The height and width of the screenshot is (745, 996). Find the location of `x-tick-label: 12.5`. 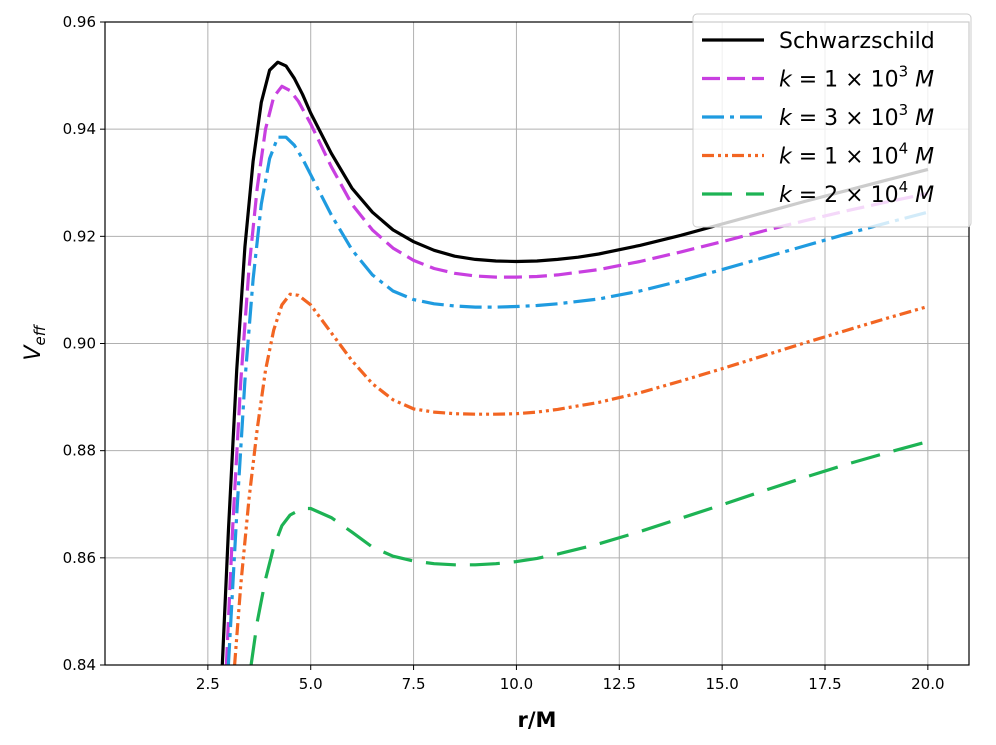

x-tick-label: 12.5 is located at coordinates (619, 684).